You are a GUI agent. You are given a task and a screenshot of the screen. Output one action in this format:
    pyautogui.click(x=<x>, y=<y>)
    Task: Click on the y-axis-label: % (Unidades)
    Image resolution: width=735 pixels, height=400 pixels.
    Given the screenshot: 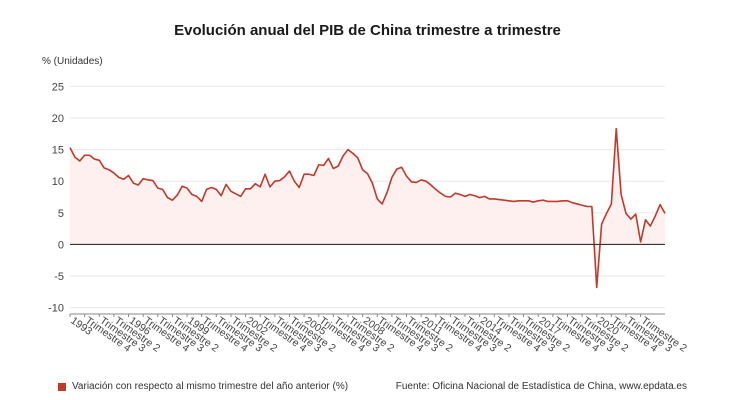 What is the action you would take?
    pyautogui.click(x=72, y=61)
    